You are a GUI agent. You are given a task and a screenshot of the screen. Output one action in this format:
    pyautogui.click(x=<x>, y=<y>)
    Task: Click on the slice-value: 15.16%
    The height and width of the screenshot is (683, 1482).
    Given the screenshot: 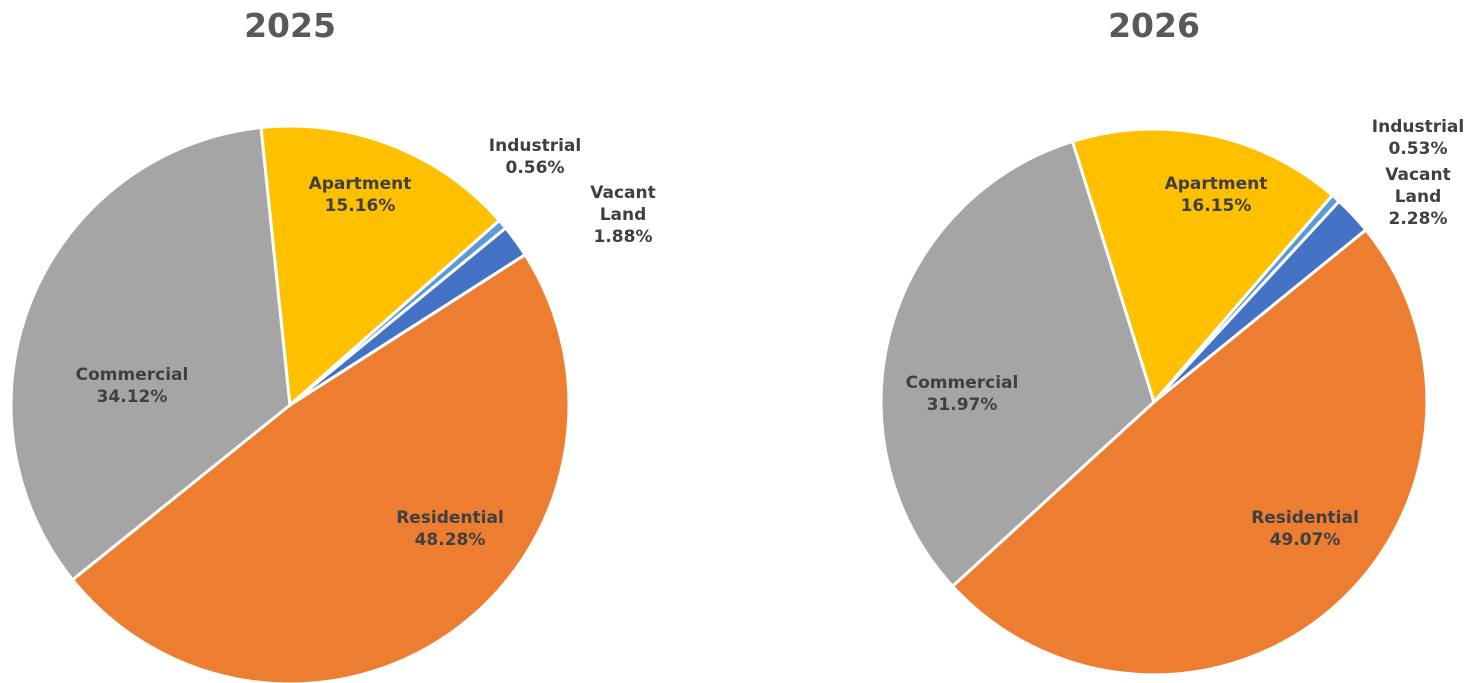 What is the action you would take?
    pyautogui.click(x=360, y=206)
    